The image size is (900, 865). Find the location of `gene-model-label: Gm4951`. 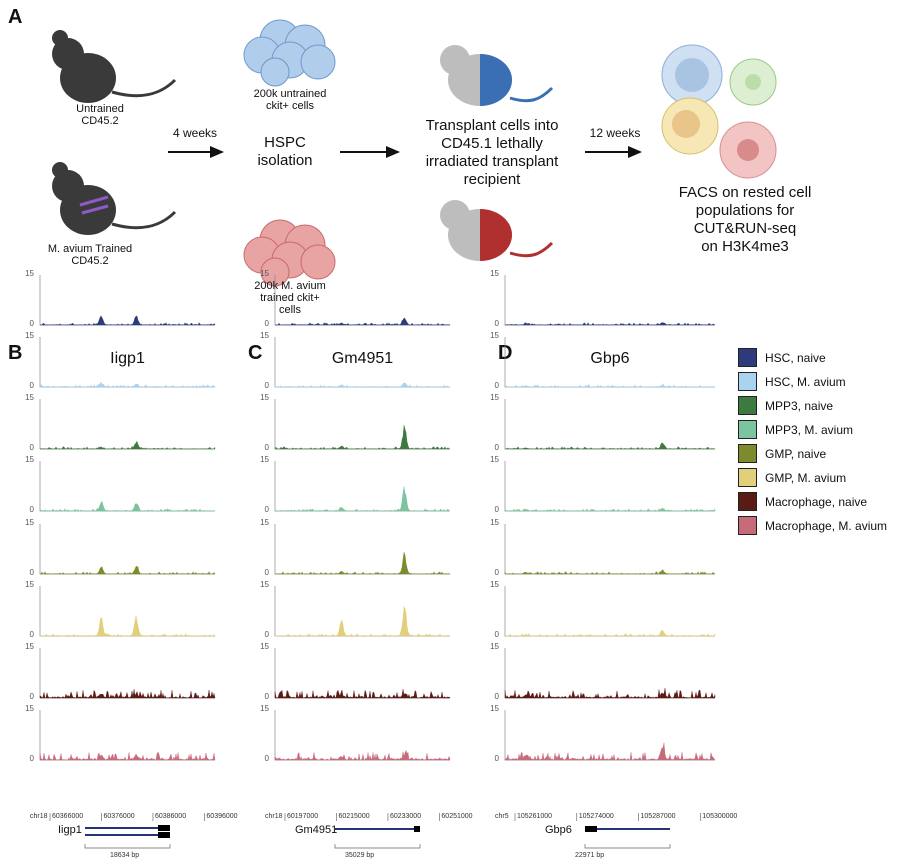

gene-model-label: Gm4951 is located at coordinates (316, 830).